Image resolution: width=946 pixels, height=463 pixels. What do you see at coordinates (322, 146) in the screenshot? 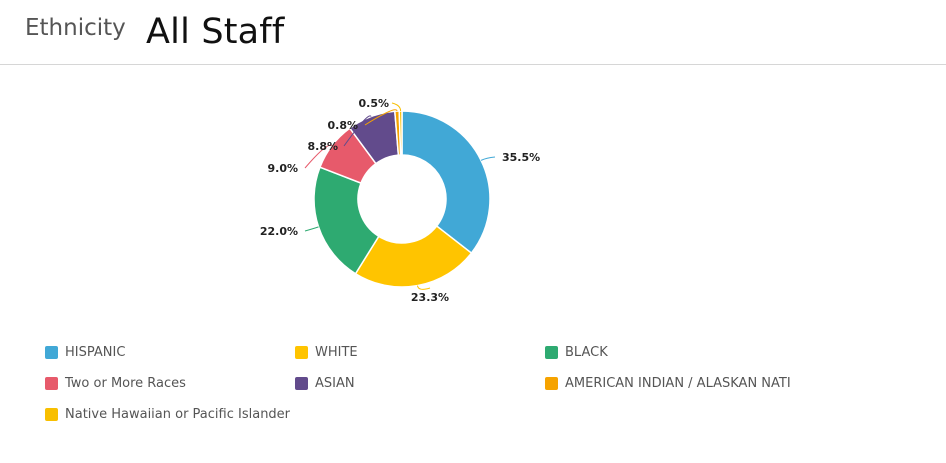
I see `data-label: 8.8%` at bounding box center [322, 146].